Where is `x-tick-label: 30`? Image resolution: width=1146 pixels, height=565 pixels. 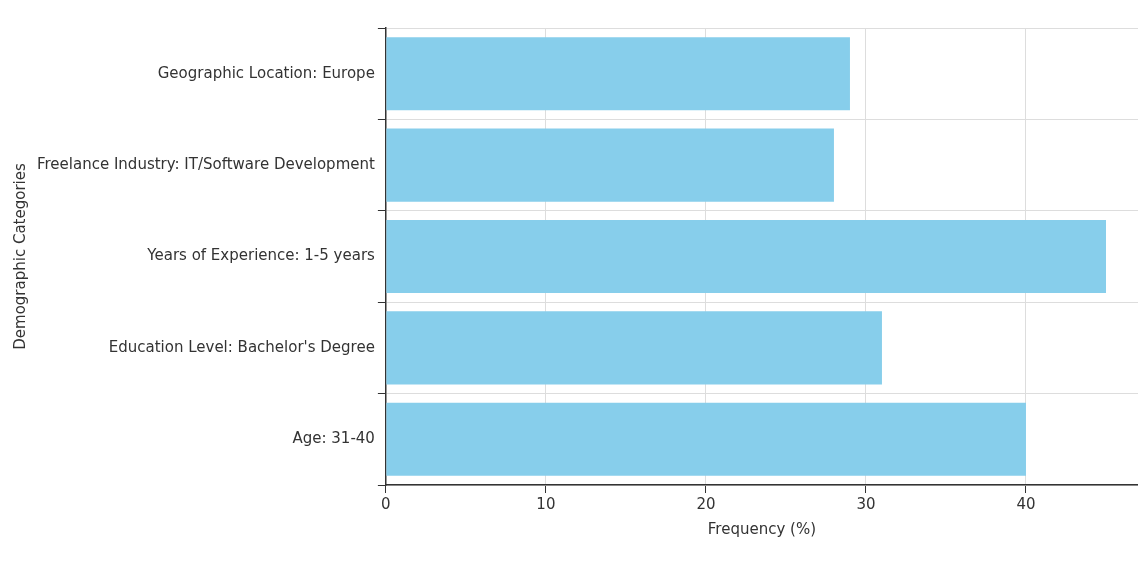 x-tick-label: 30 is located at coordinates (866, 503).